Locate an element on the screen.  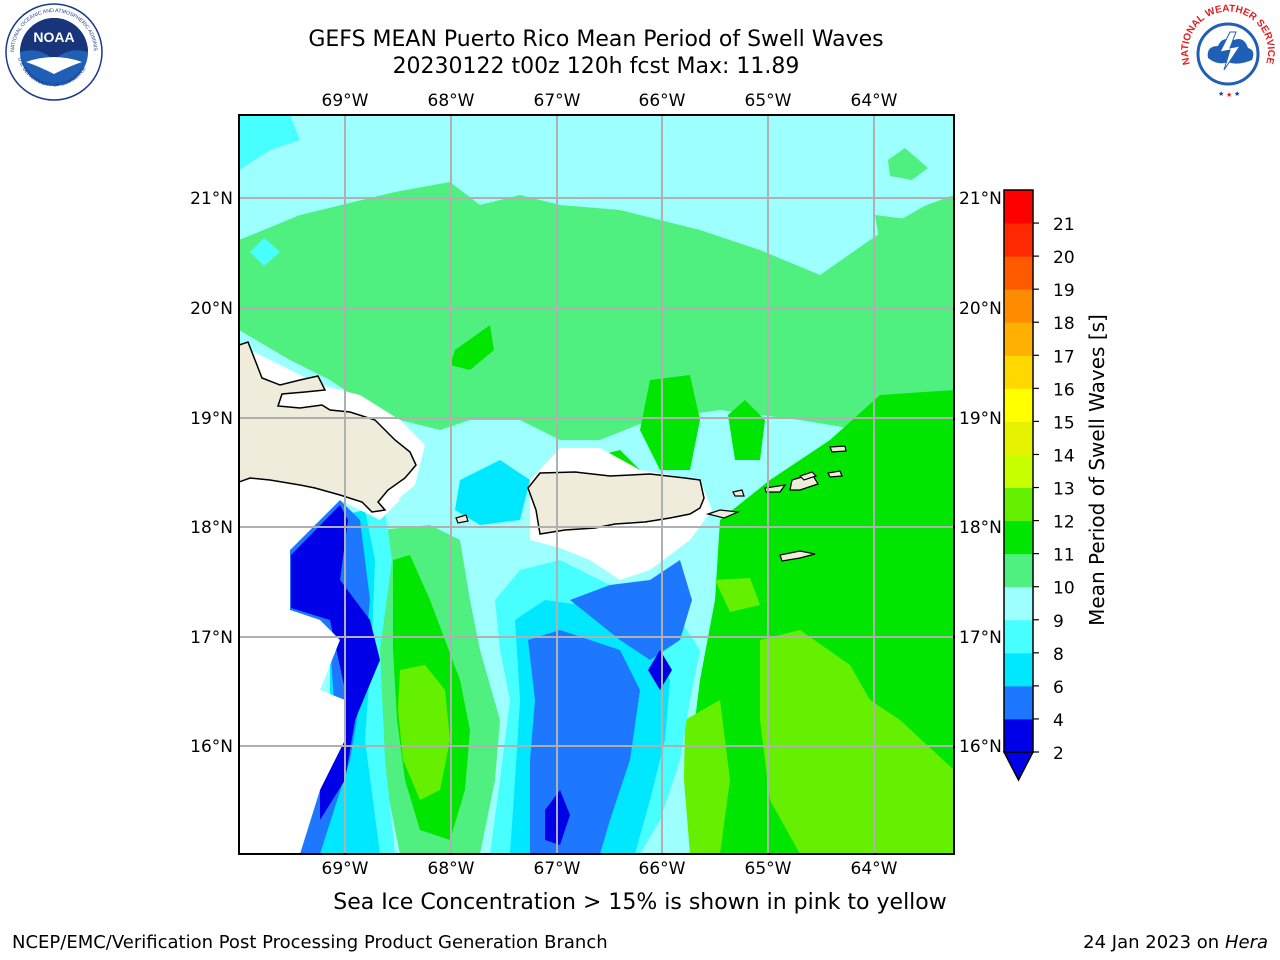
lat-label-right: 16°N is located at coordinates (980, 747).